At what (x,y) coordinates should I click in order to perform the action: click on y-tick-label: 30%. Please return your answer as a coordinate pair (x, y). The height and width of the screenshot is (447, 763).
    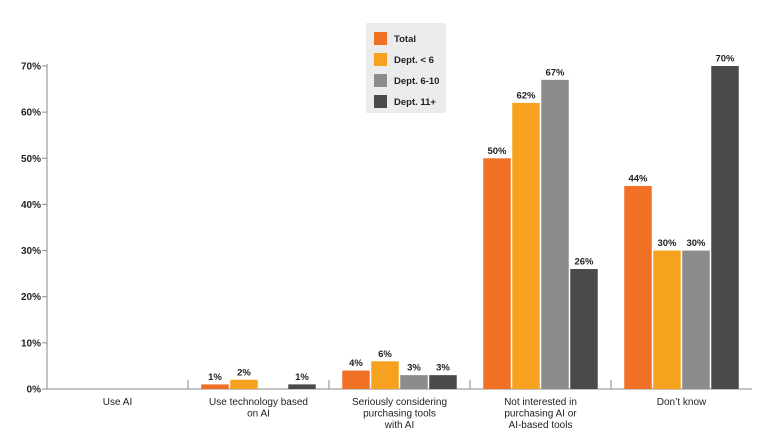
    Looking at the image, I should click on (31, 251).